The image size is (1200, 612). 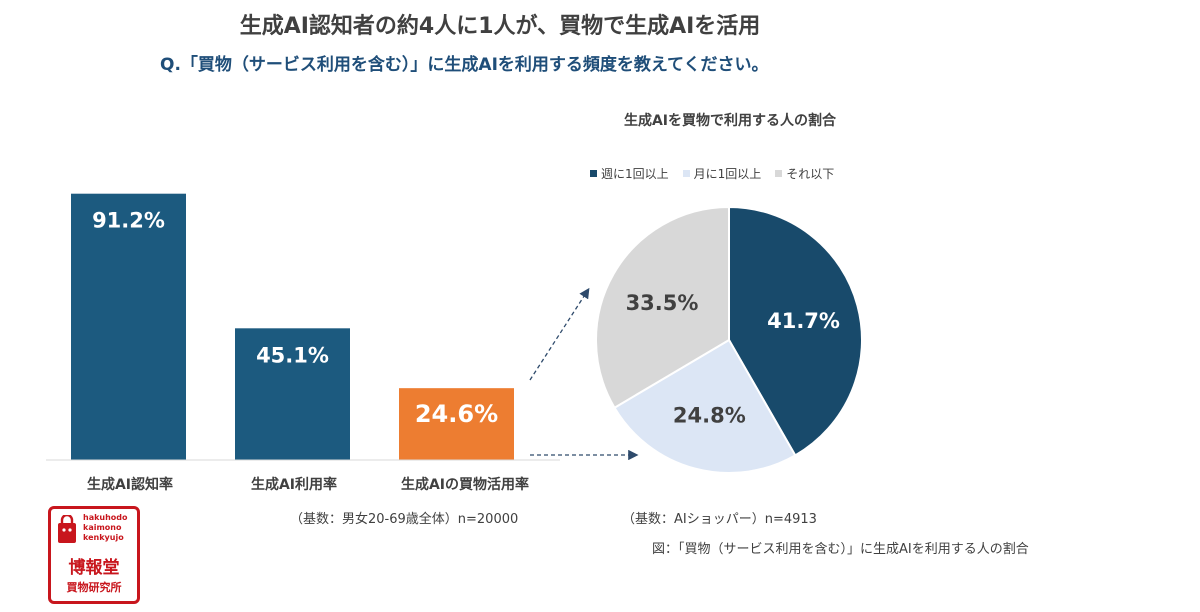 I want to click on bar-base-note: （基数：男女20-69歳全体）n=20000, so click(x=404, y=519).